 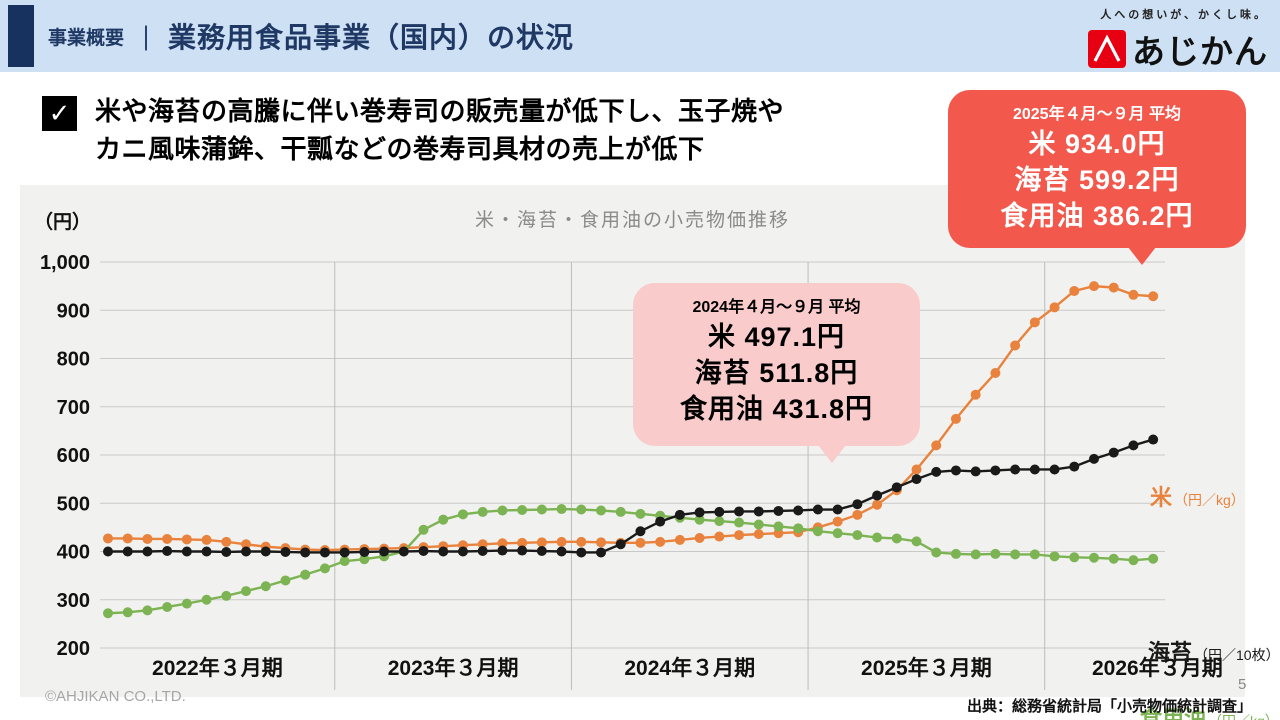 I want to click on data-point-米-37, so click(x=837, y=521).